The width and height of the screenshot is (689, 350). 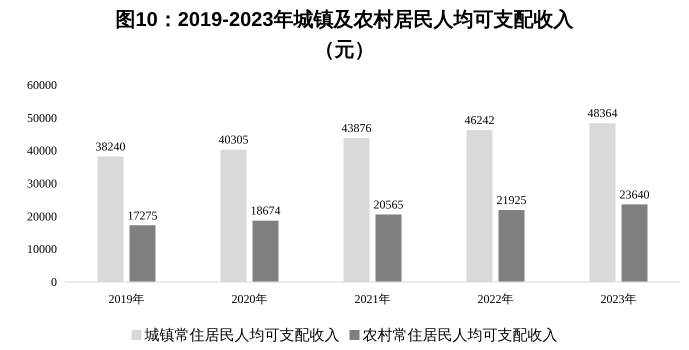 What do you see at coordinates (42, 183) in the screenshot?
I see `y-tick-label: 30000` at bounding box center [42, 183].